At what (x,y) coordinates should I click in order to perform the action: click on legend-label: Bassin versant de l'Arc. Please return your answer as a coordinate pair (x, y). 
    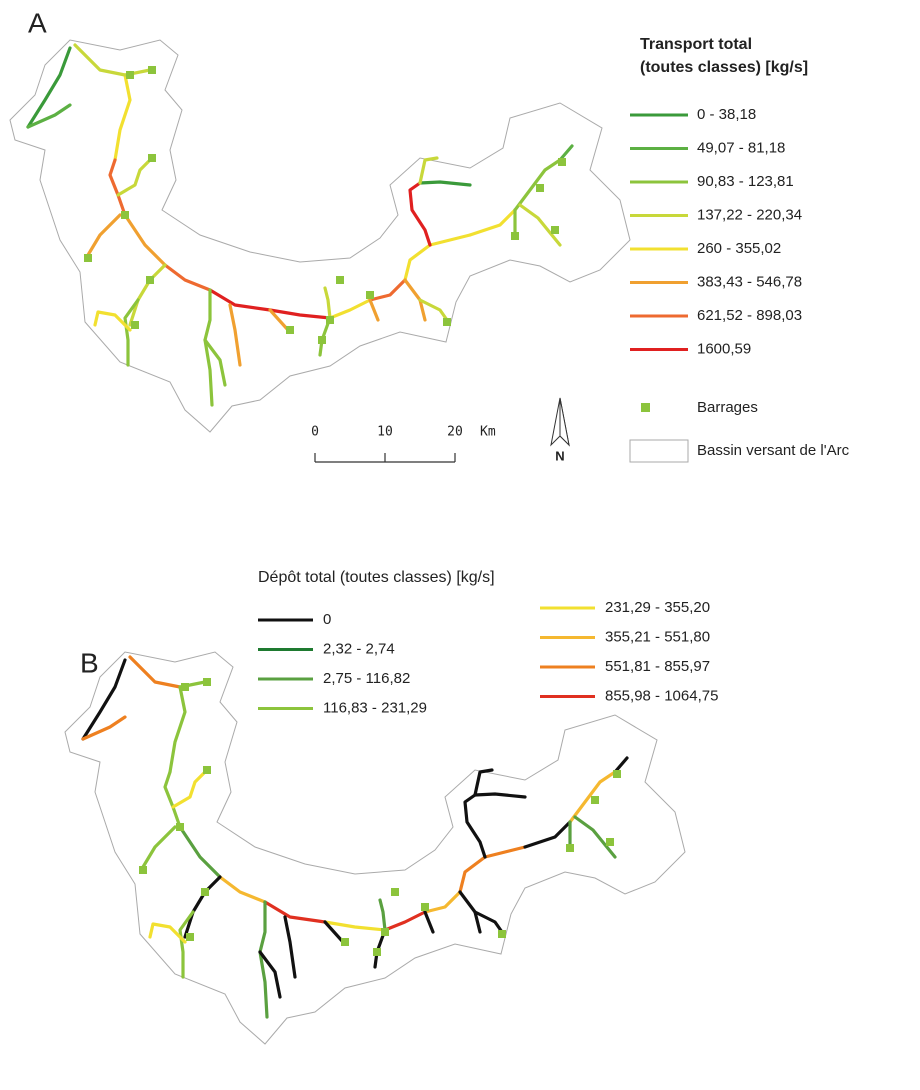
    Looking at the image, I should click on (773, 450).